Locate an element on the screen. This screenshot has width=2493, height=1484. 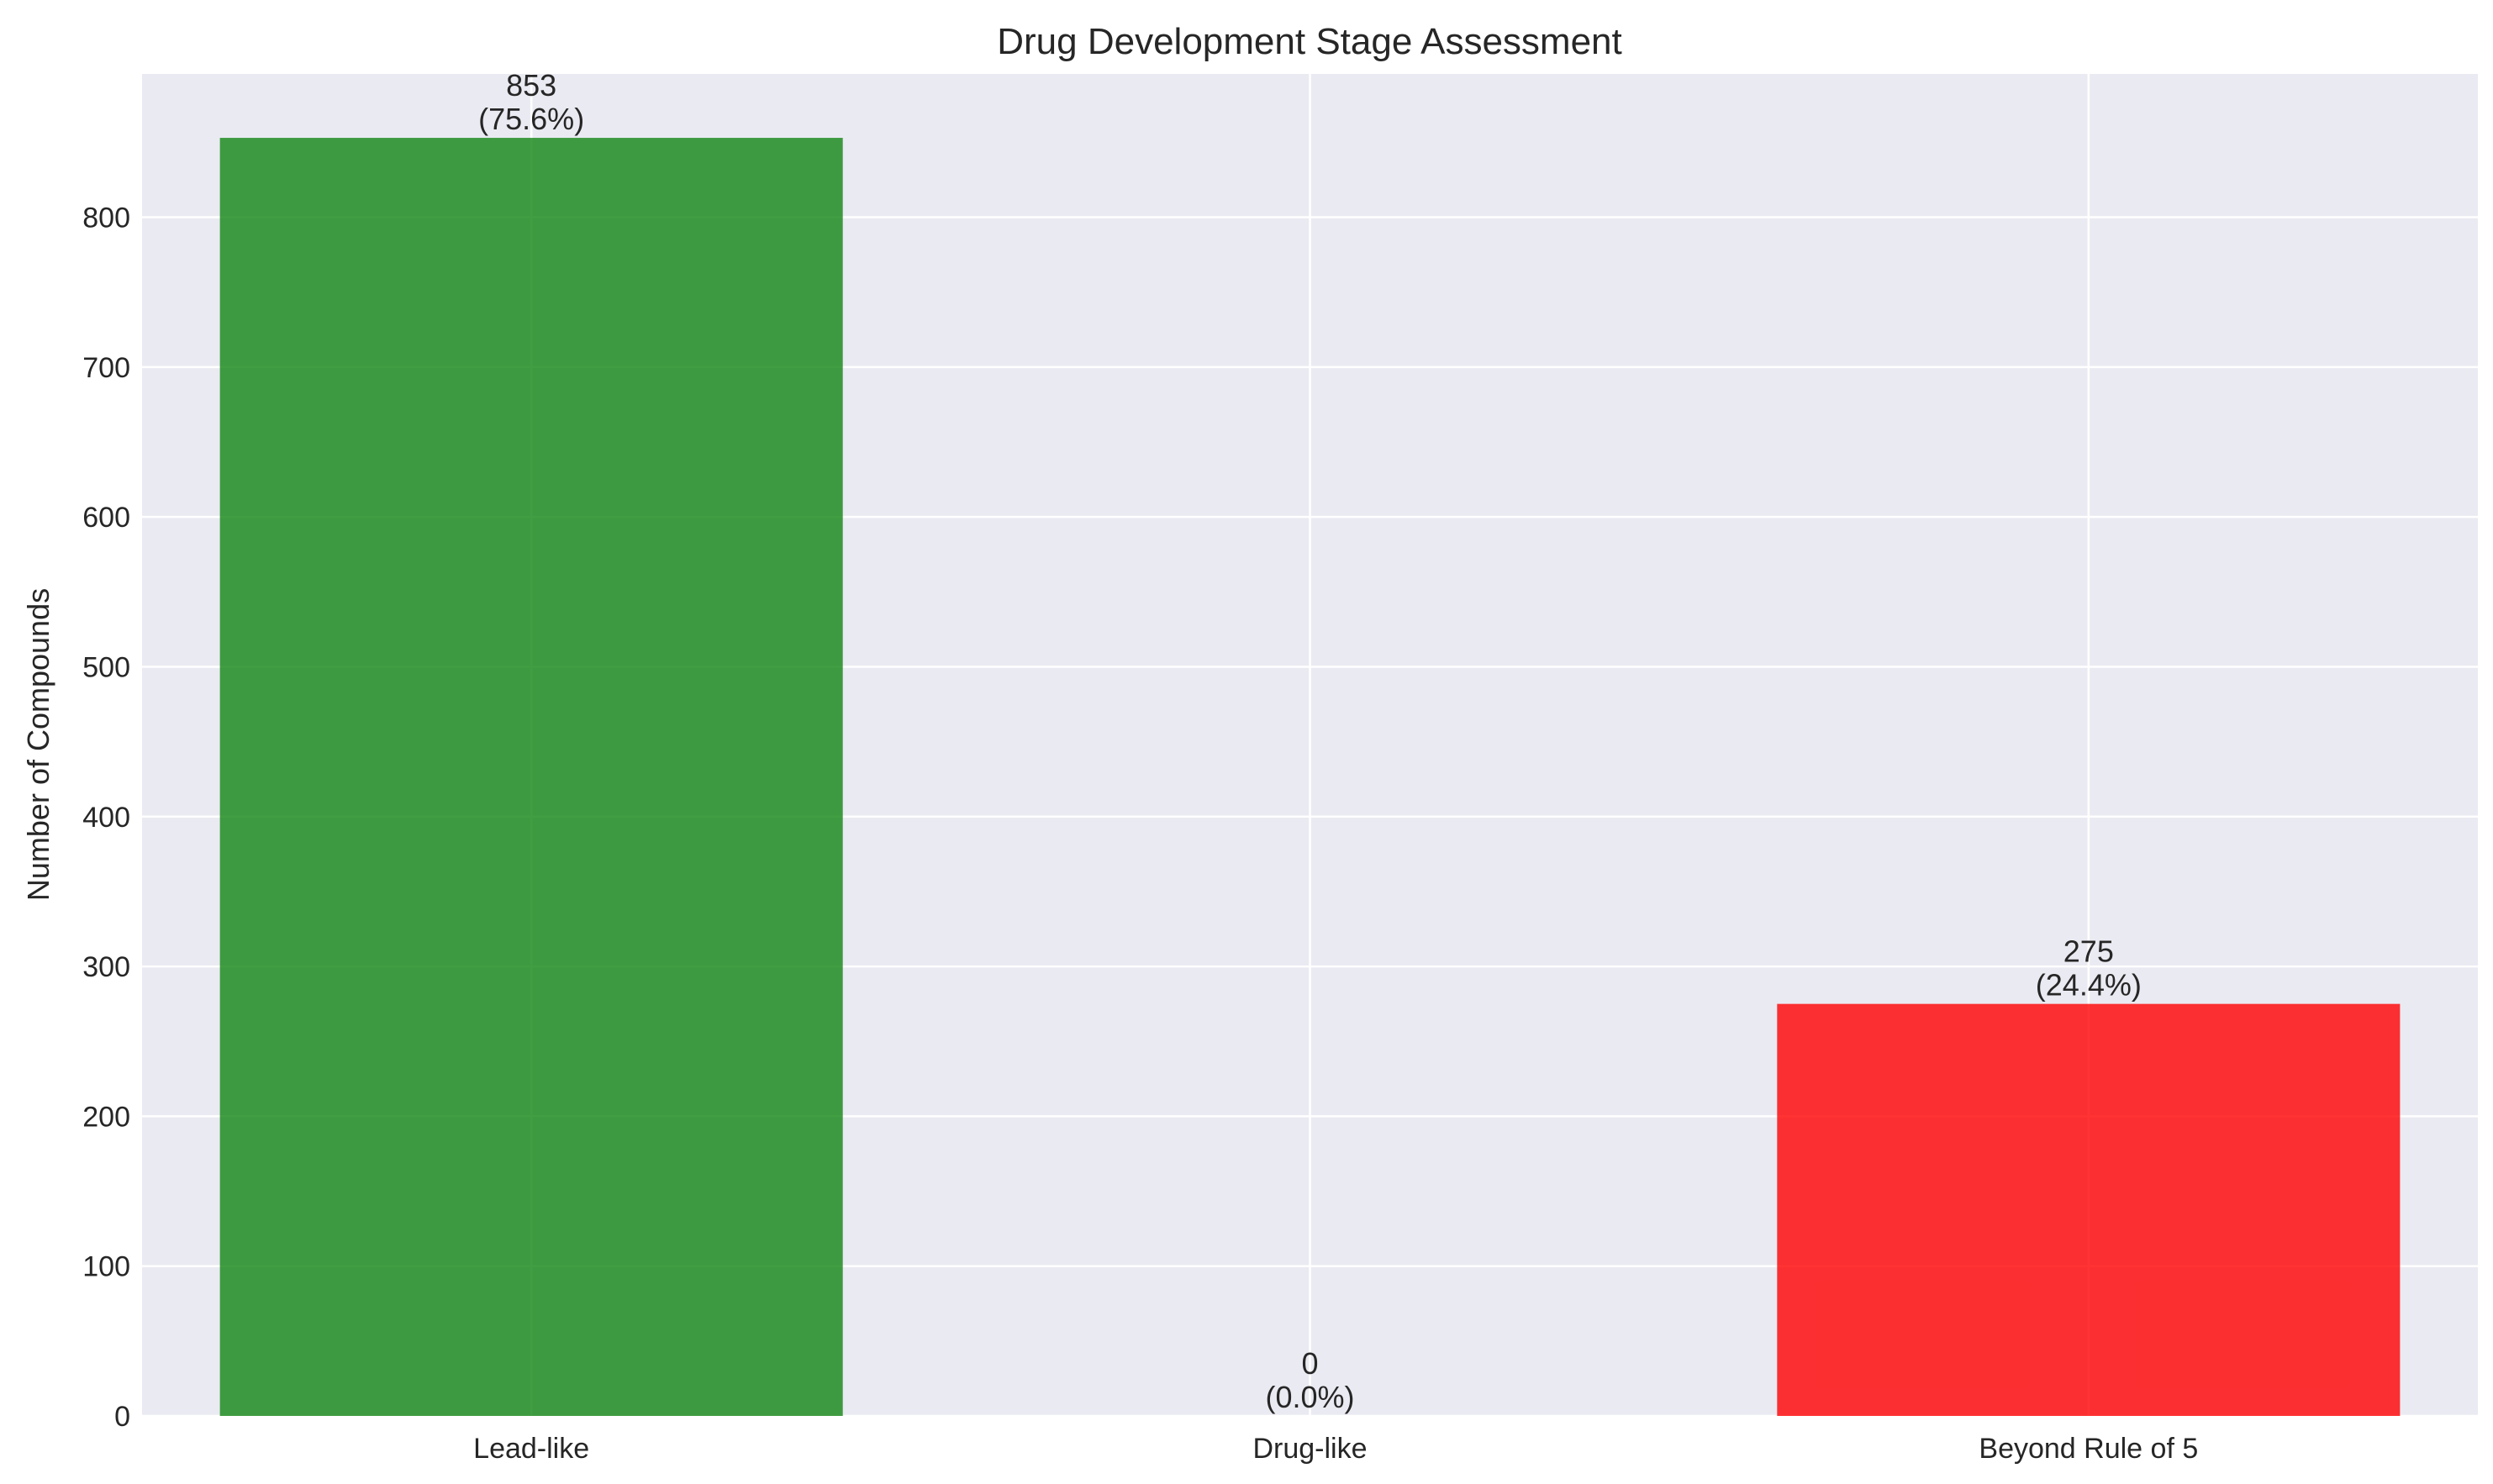
y-tick-label: 300 is located at coordinates (106, 967).